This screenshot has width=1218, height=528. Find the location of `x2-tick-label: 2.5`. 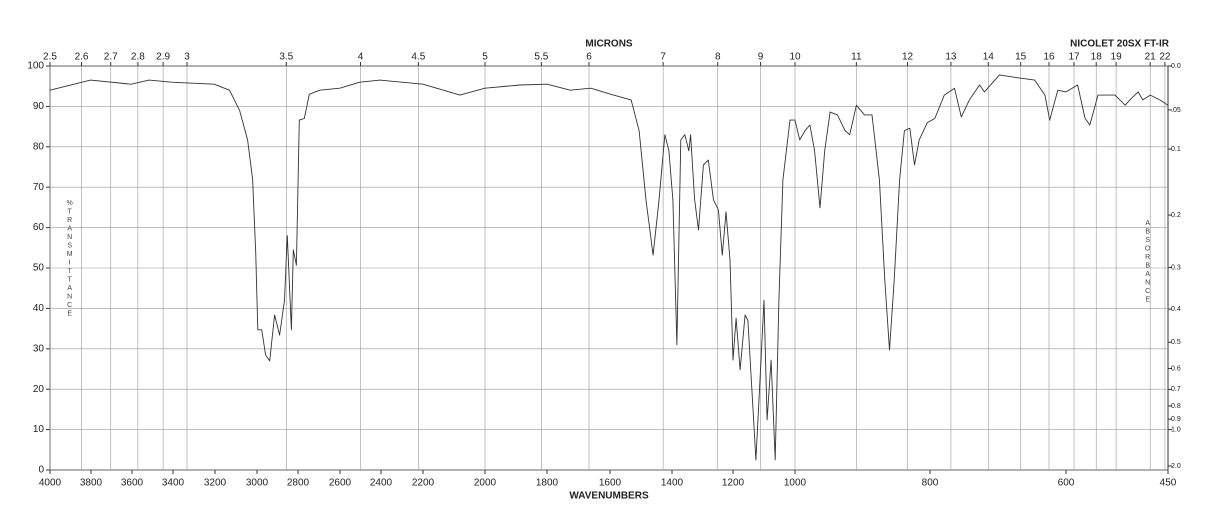

x2-tick-label: 2.5 is located at coordinates (50, 57).